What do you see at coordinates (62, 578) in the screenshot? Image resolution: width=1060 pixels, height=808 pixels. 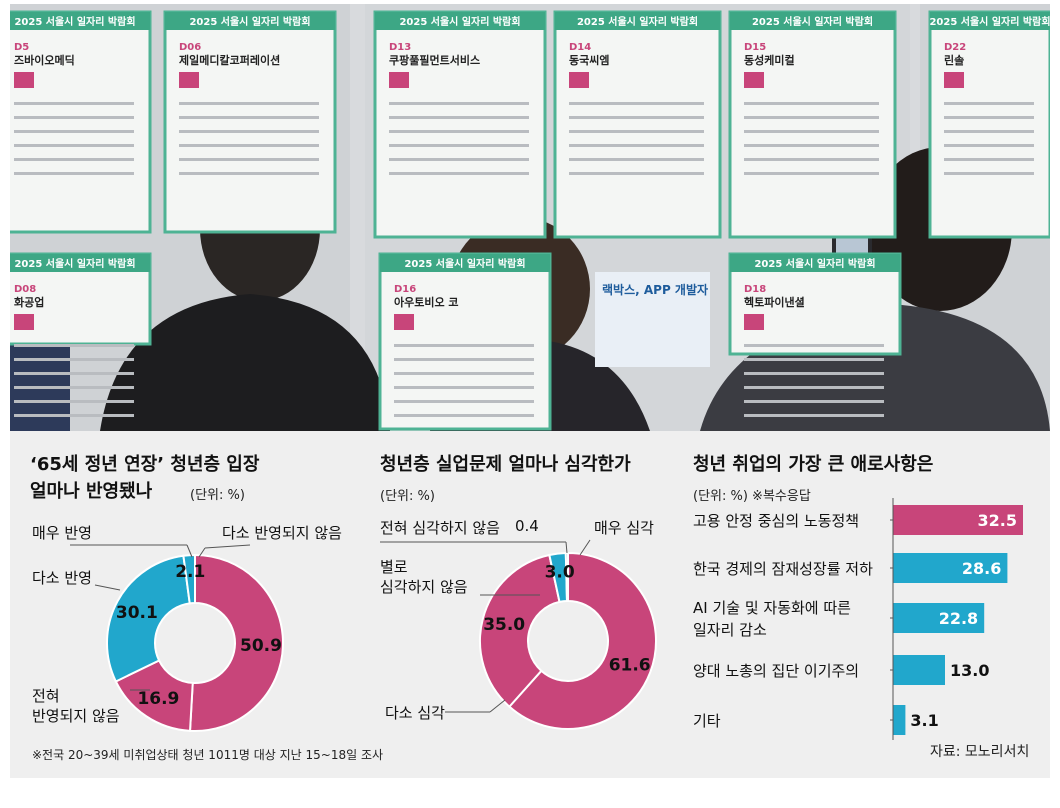 I see `chart1-label-somewhat: 다소 반영` at bounding box center [62, 578].